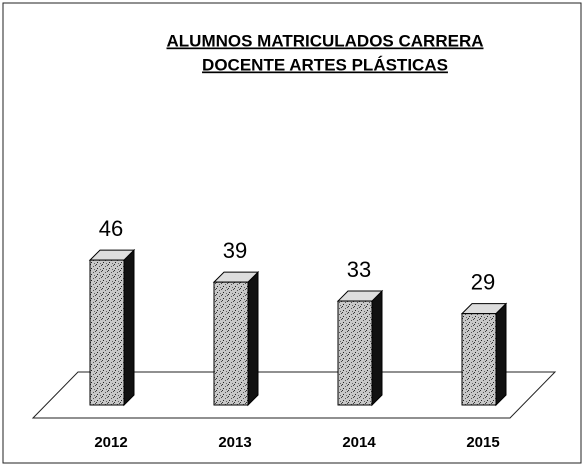  I want to click on value-label: 33, so click(359, 269).